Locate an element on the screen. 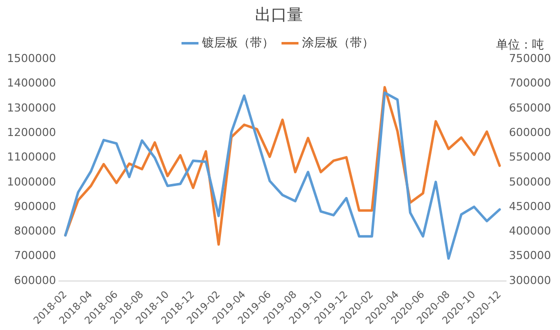 Image resolution: width=560 pixels, height=330 pixels. y2-tick-label: 750000 is located at coordinates (530, 59).